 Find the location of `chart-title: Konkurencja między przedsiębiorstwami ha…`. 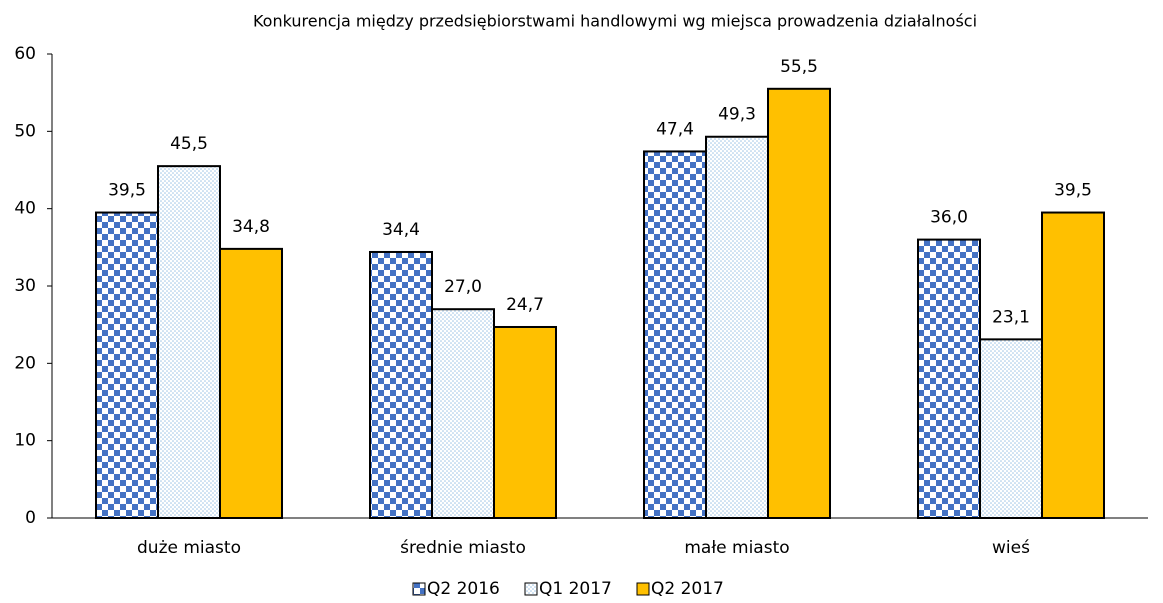

chart-title: Konkurencja między przedsiębiorstwami ha… is located at coordinates (615, 21).